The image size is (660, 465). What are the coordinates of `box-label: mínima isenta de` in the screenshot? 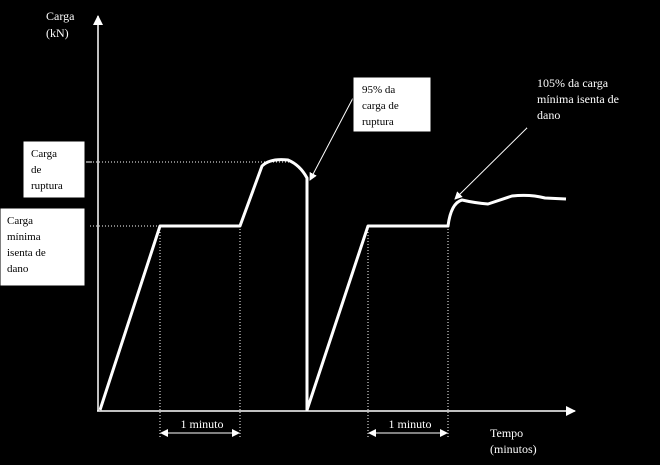 It's located at (578, 99).